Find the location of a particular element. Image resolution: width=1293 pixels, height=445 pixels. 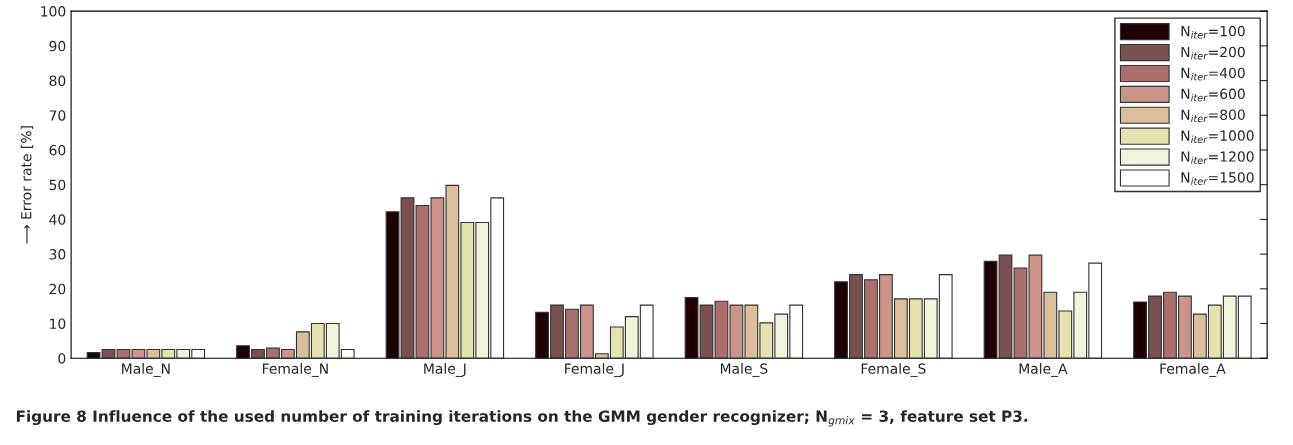

y-tick-label: 0 is located at coordinates (62, 358).